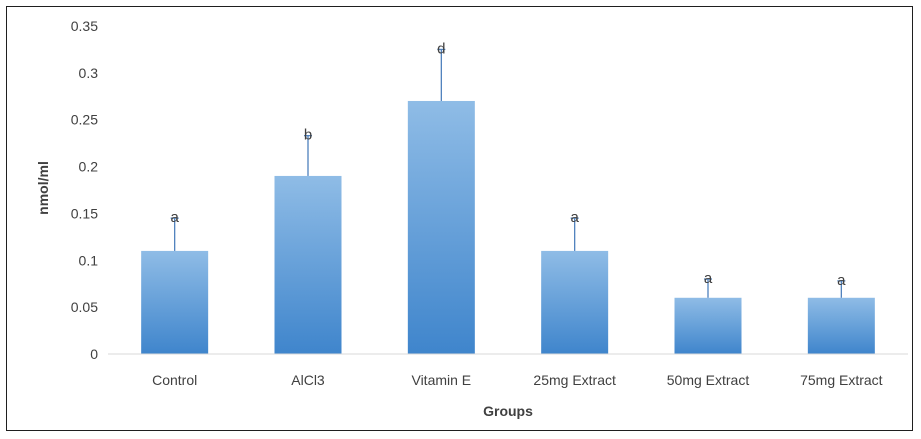  What do you see at coordinates (841, 380) in the screenshot?
I see `x-tick-label: 75mg Extract` at bounding box center [841, 380].